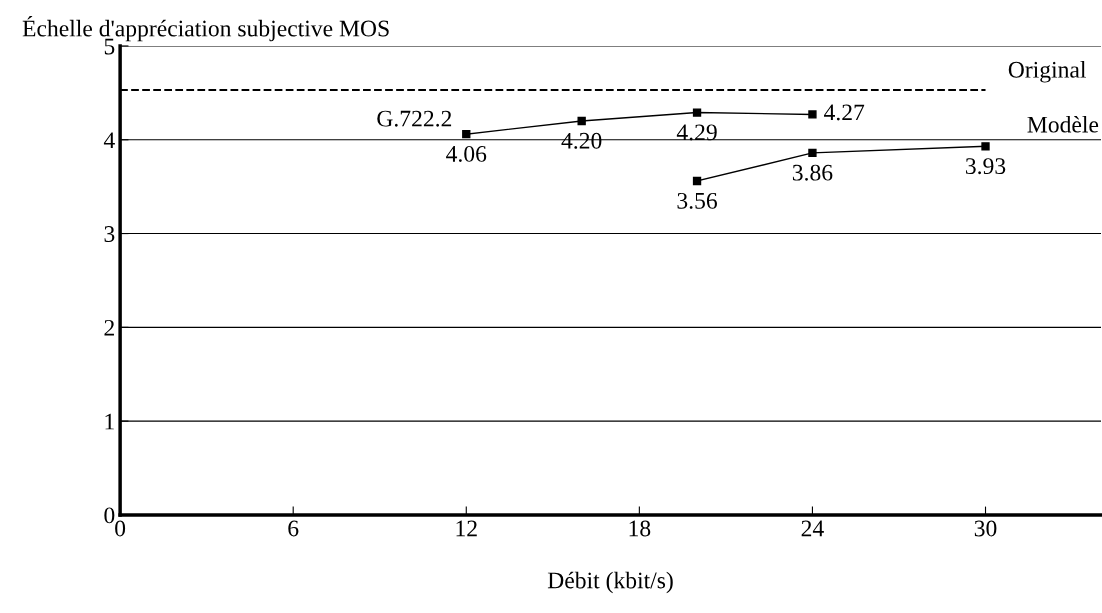 The height and width of the screenshot is (613, 1102). What do you see at coordinates (696, 132) in the screenshot?
I see `data-label: 4.29` at bounding box center [696, 132].